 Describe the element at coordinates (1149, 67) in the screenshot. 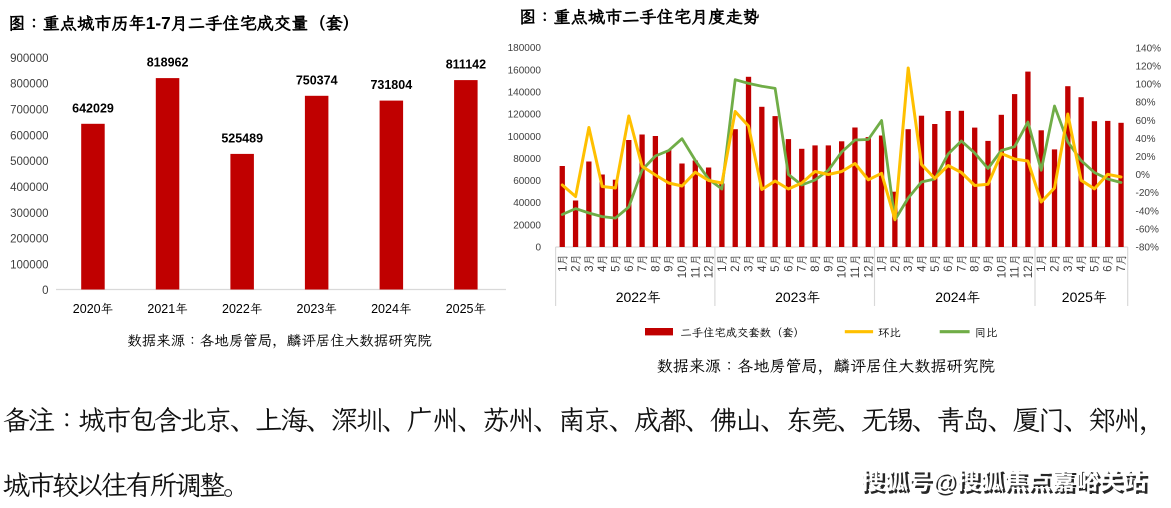

I see `svg-text: 120%` at that location.